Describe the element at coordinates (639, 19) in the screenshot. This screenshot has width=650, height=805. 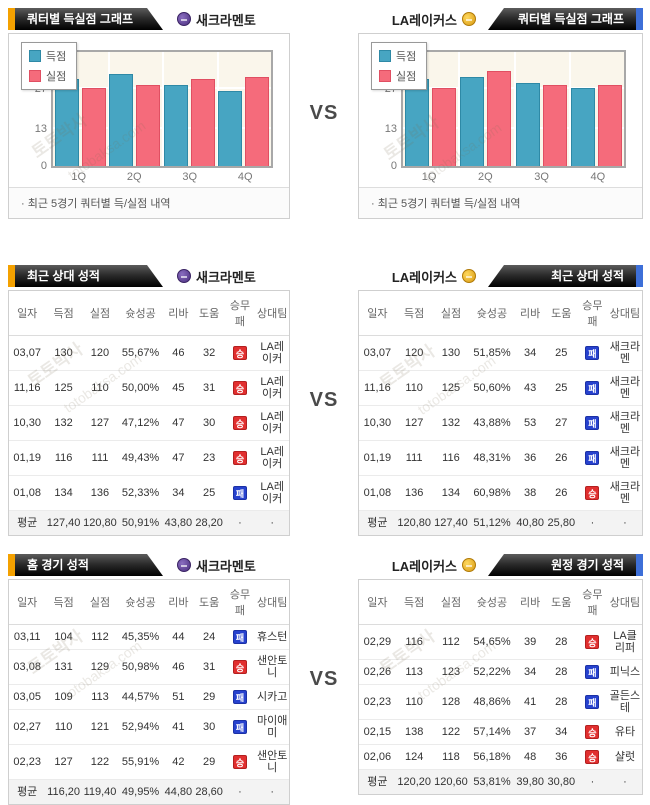
I see `blue-accent-bar` at that location.